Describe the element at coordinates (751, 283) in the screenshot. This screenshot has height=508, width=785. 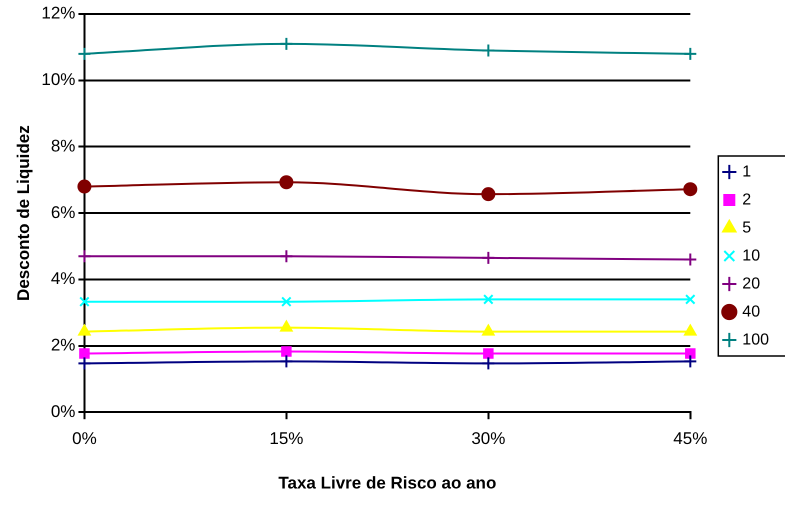
I see `legend-label: 20` at that location.